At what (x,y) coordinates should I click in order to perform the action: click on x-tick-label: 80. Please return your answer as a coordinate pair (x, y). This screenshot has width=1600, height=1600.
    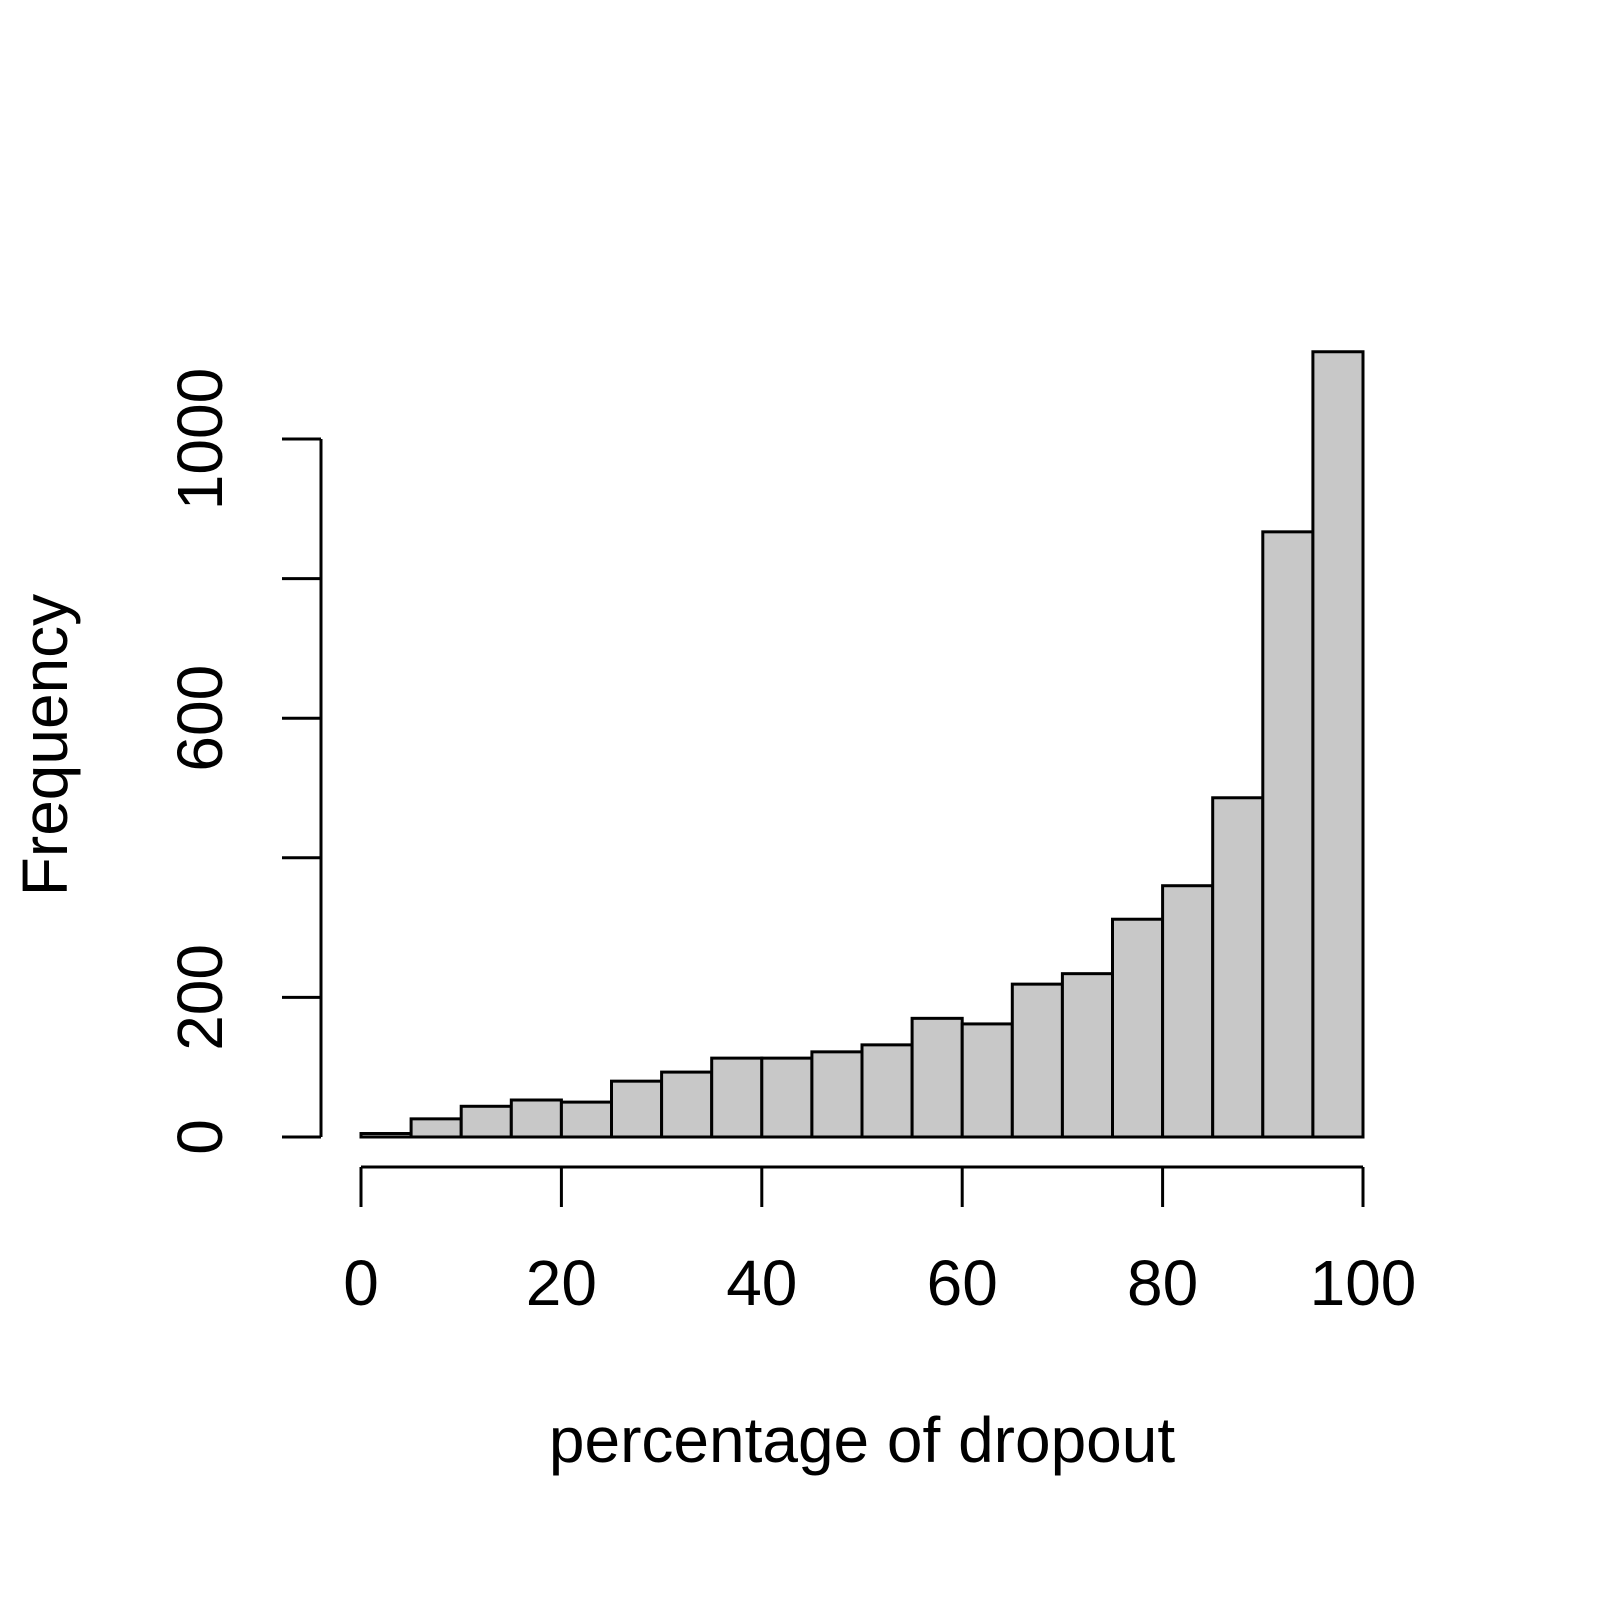
    Looking at the image, I should click on (1162, 1283).